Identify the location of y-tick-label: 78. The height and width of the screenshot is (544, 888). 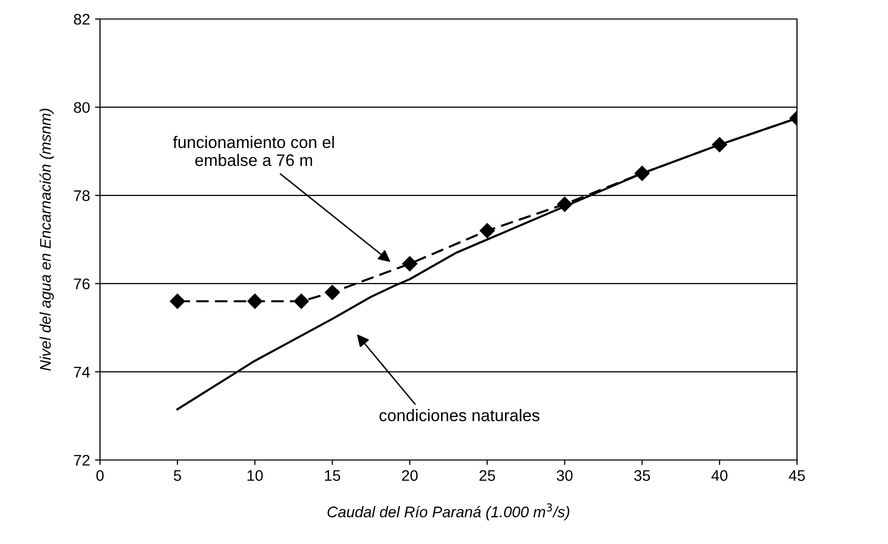
(82, 196).